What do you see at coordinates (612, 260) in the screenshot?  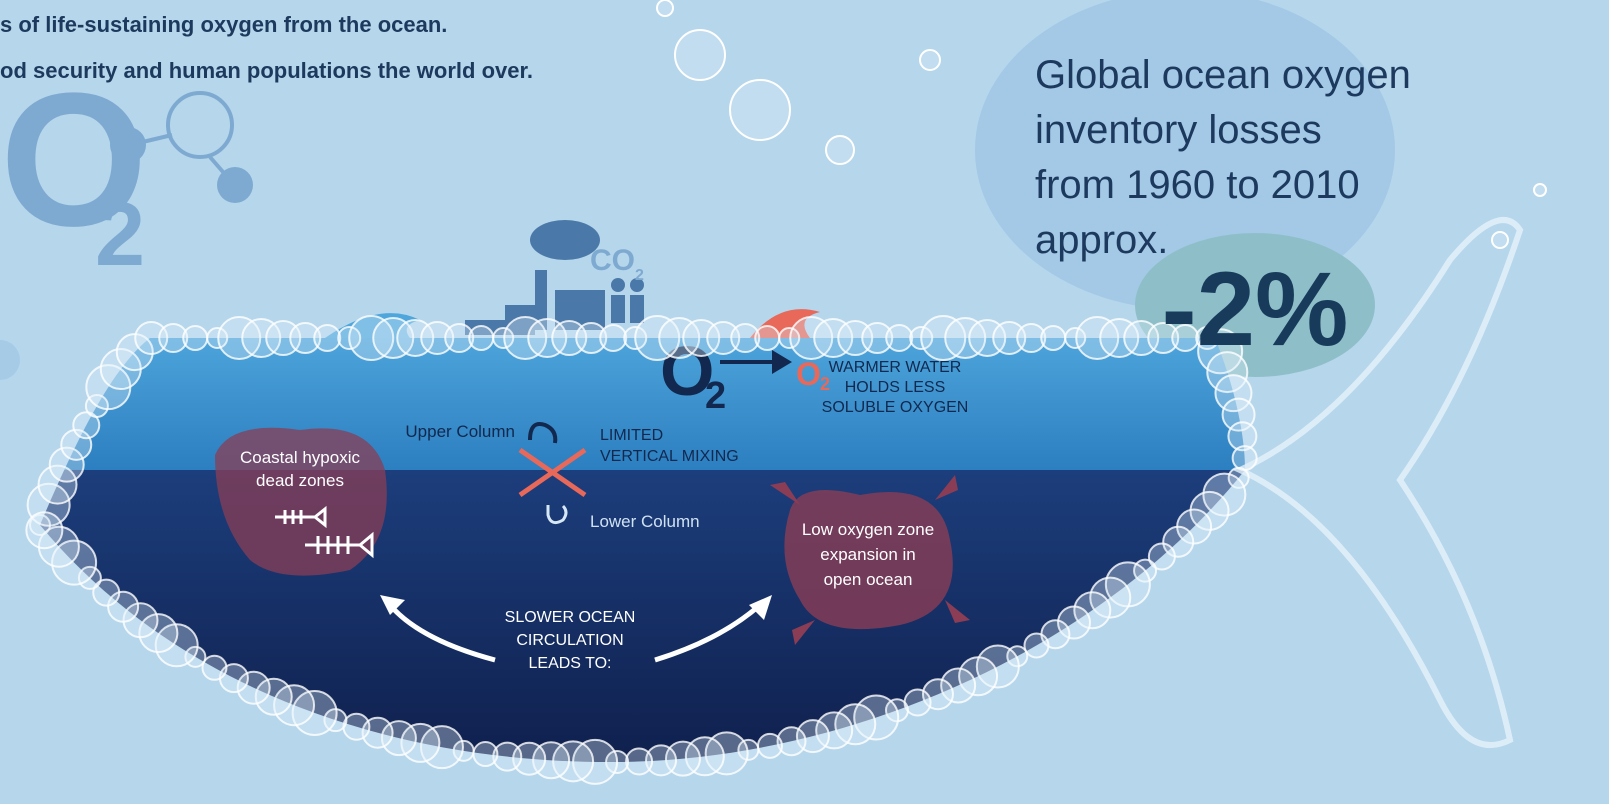 I see `co2-symbol: CO` at bounding box center [612, 260].